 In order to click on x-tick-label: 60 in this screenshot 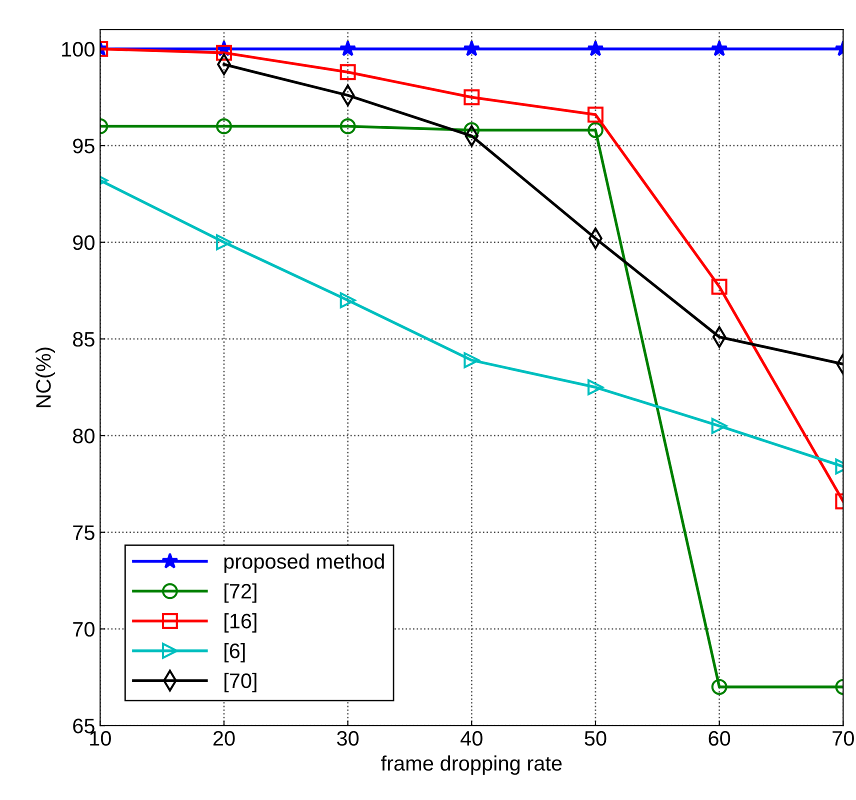, I will do `click(719, 738)`.